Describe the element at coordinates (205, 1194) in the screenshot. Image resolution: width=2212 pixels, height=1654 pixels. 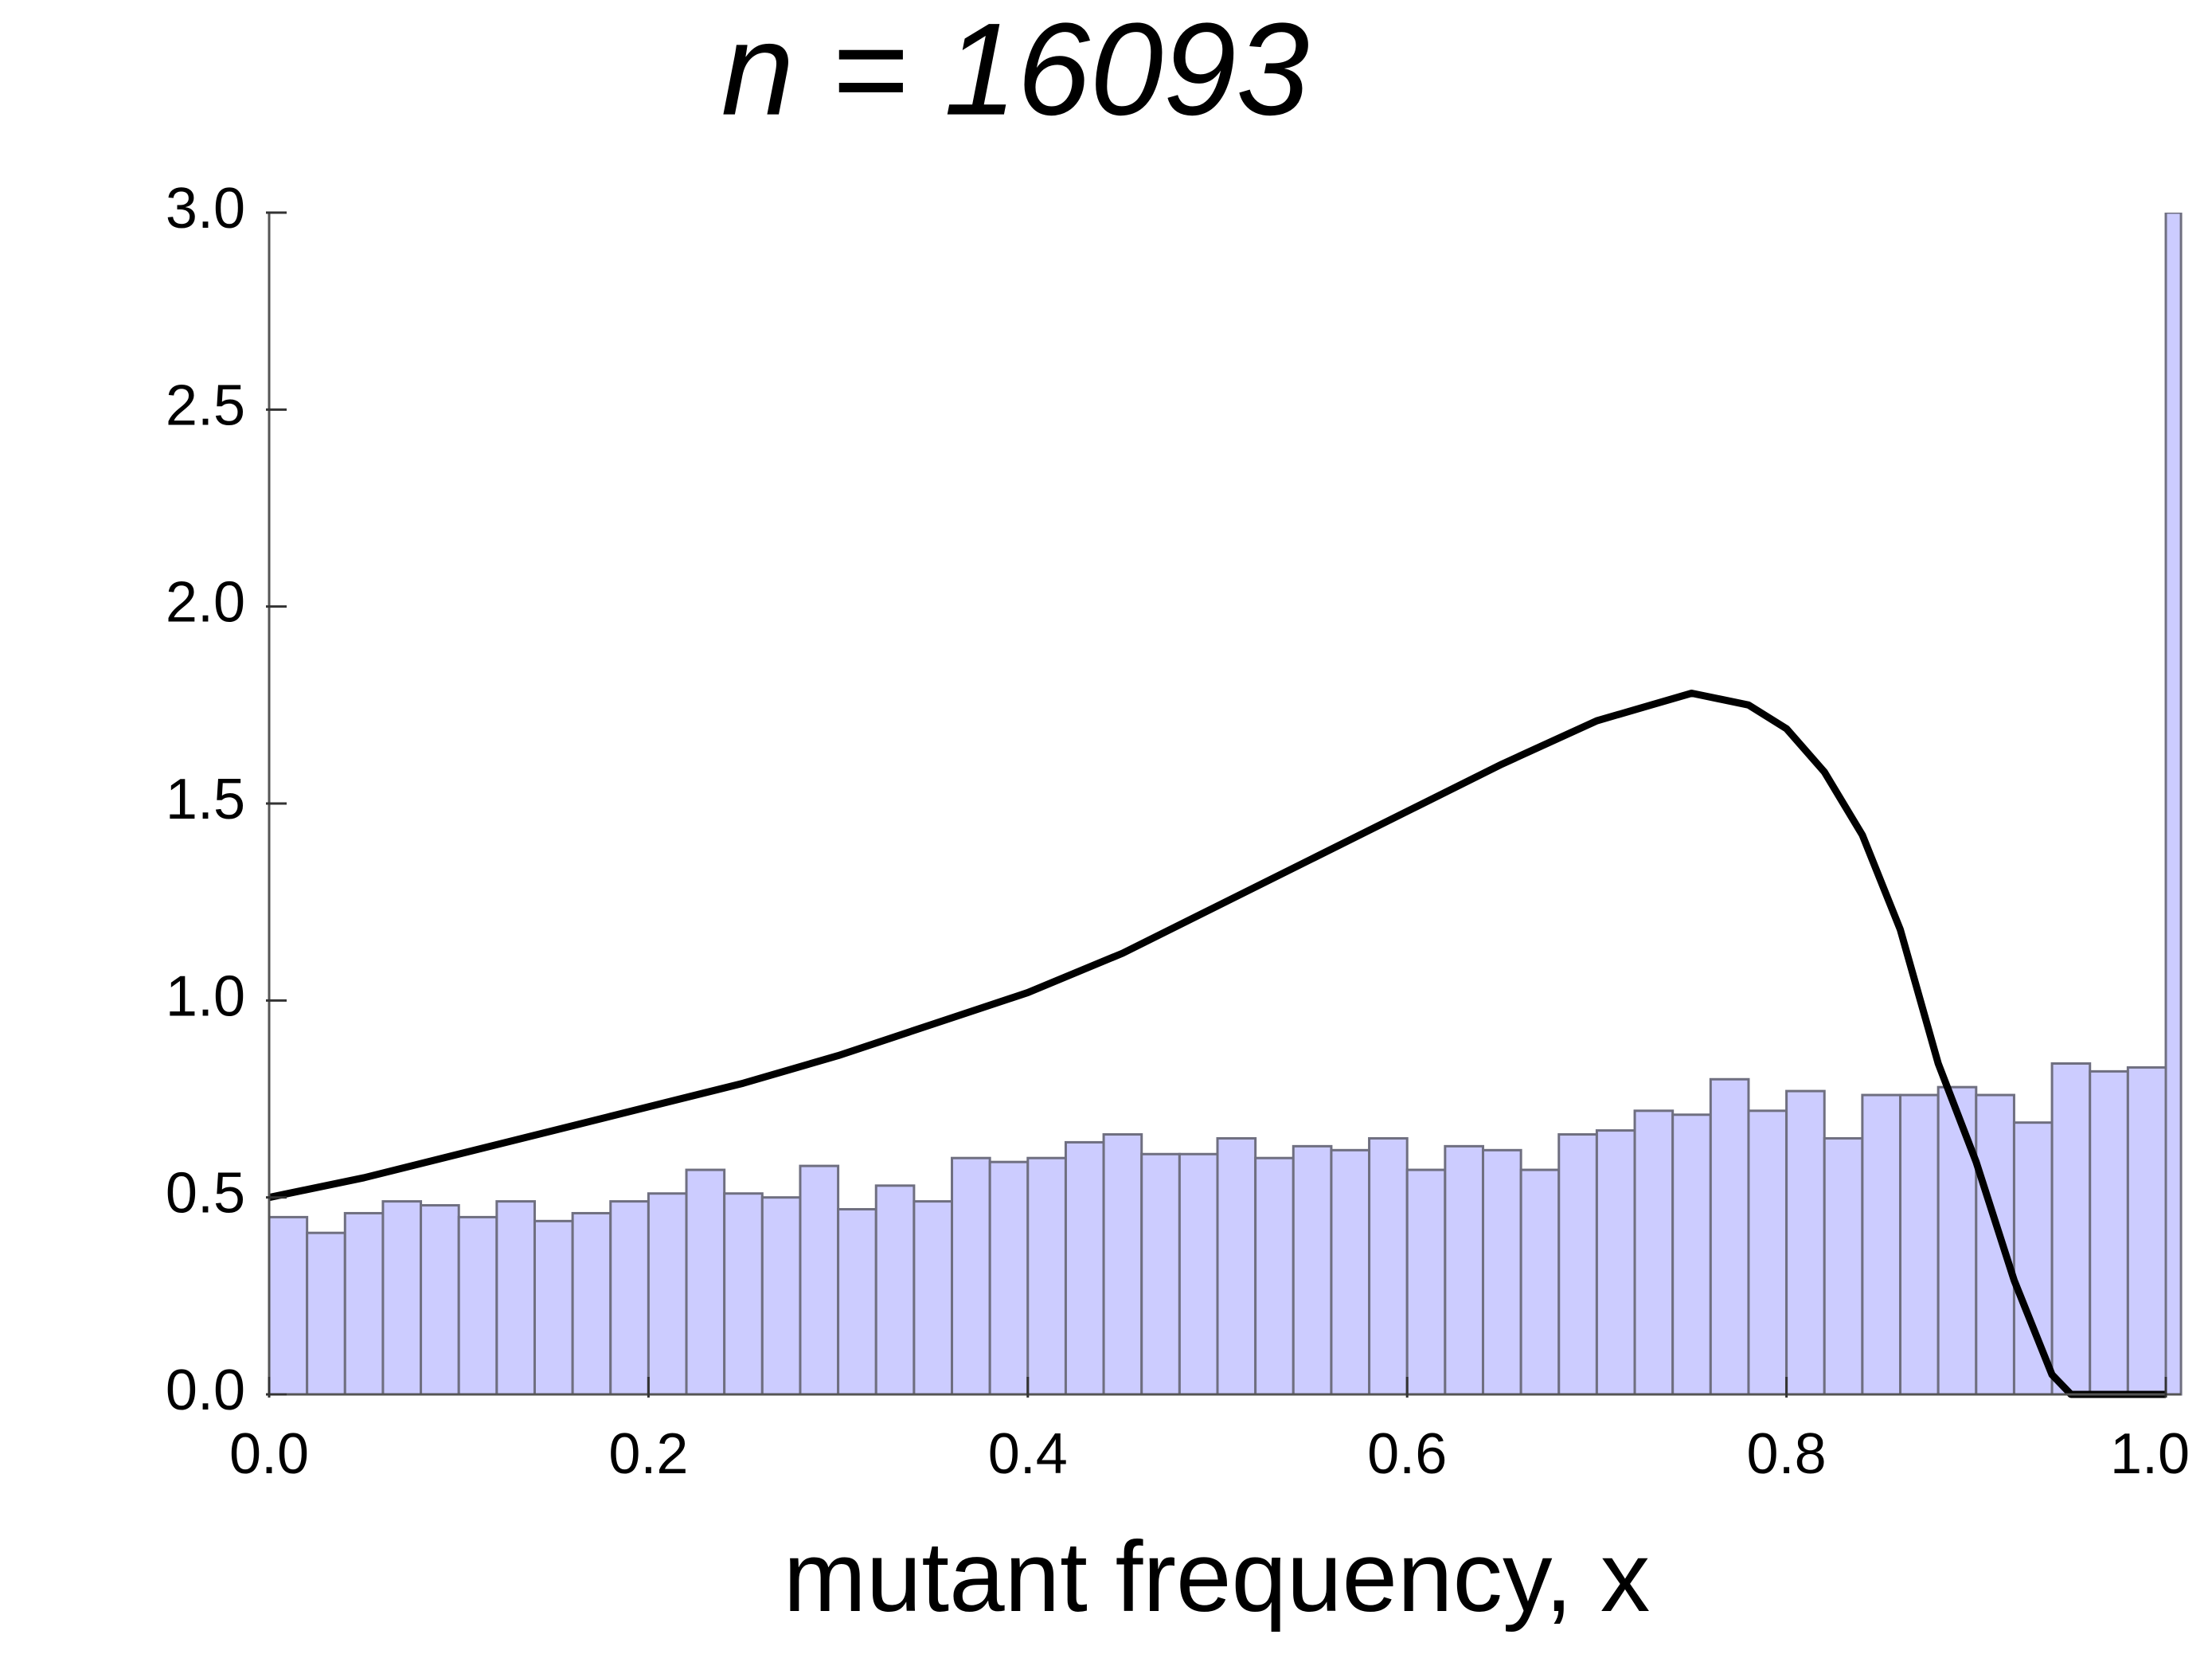
I see `y-tick-label: 0.5` at that location.